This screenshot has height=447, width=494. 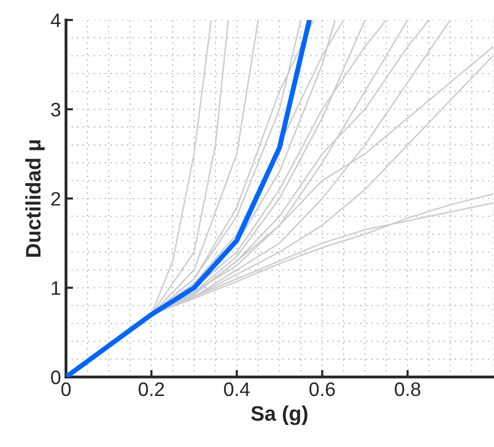 What do you see at coordinates (55, 109) in the screenshot?
I see `y-tick-label: 3` at bounding box center [55, 109].